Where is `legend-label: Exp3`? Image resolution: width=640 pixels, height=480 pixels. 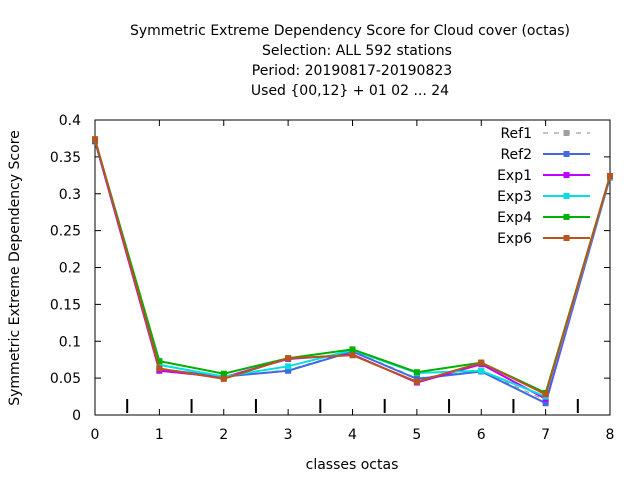
legend-label: Exp3 is located at coordinates (514, 197).